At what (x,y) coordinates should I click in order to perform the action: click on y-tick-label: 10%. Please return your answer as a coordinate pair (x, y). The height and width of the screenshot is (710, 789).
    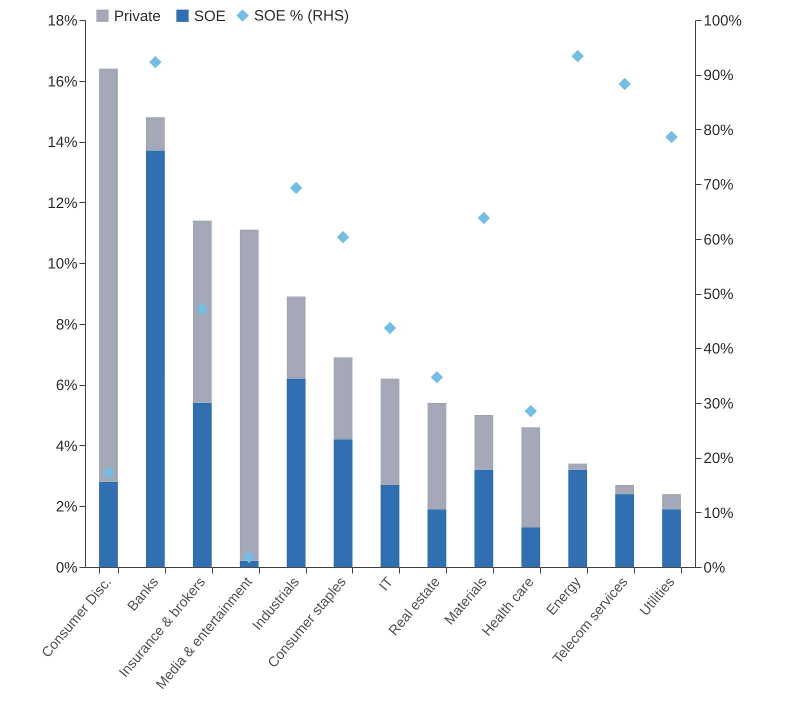
    Looking at the image, I should click on (62, 264).